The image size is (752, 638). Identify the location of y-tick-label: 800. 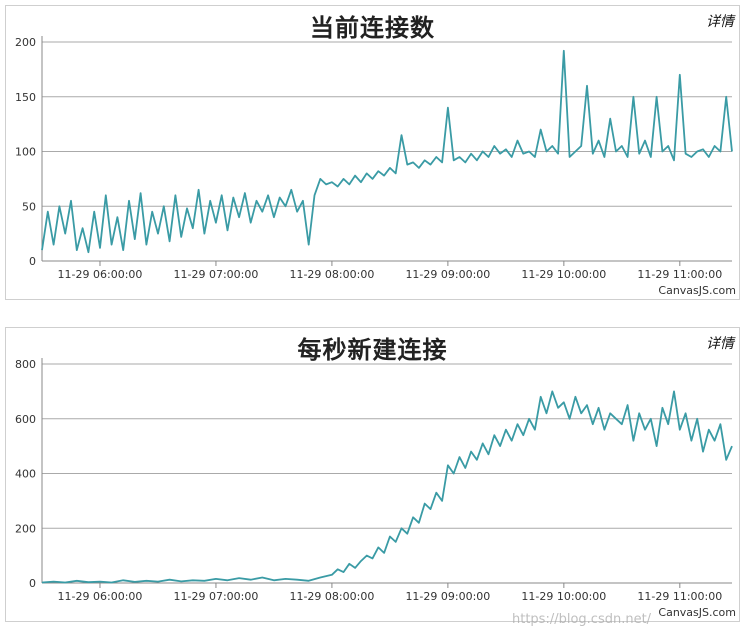
(25, 364).